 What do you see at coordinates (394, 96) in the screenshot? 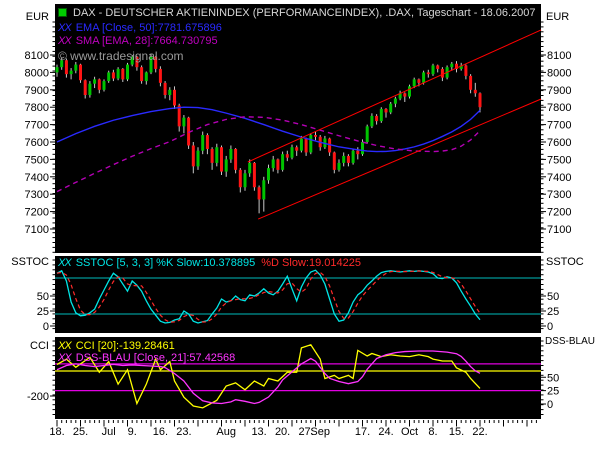
I see `trend-channel-upper` at bounding box center [394, 96].